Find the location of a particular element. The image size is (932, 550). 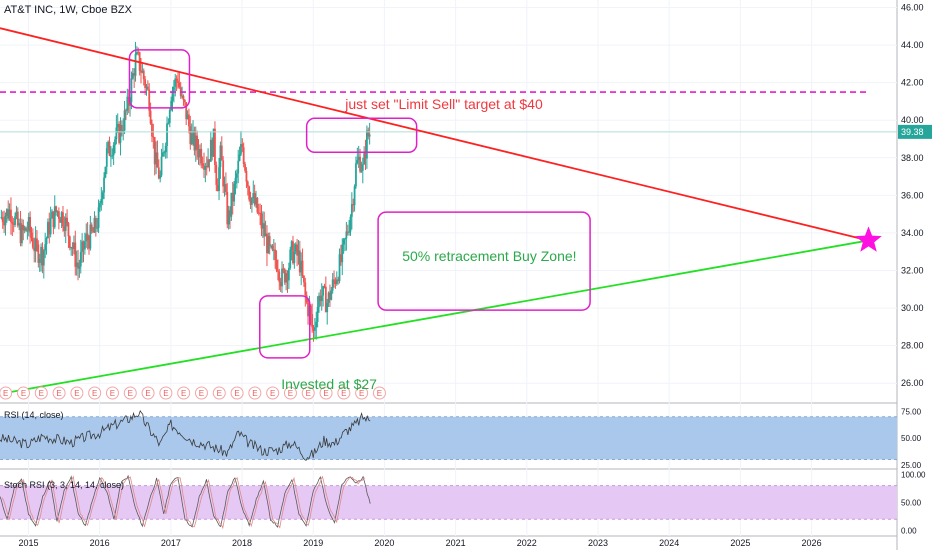

stoch-k-line is located at coordinates (185, 501).